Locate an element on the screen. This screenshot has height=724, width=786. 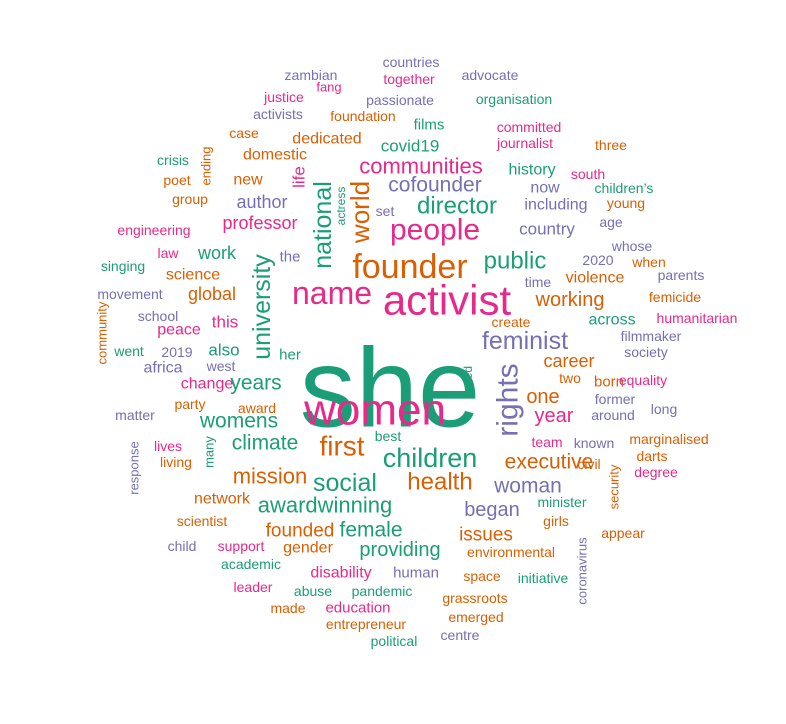
word-career: career is located at coordinates (568, 361).